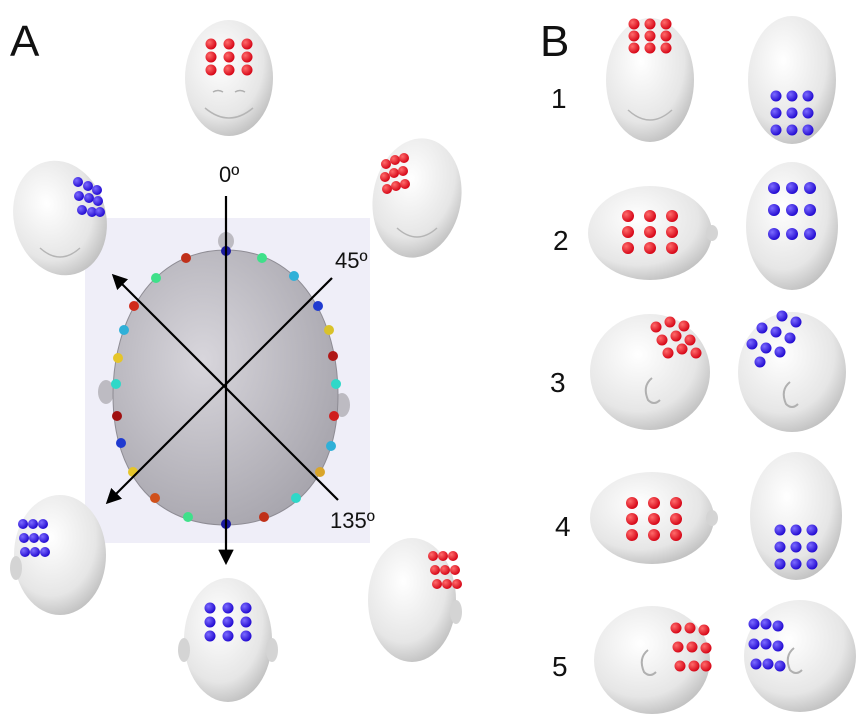  Describe the element at coordinates (219, 391) in the screenshot. I see `axis-45-deg` at that location.